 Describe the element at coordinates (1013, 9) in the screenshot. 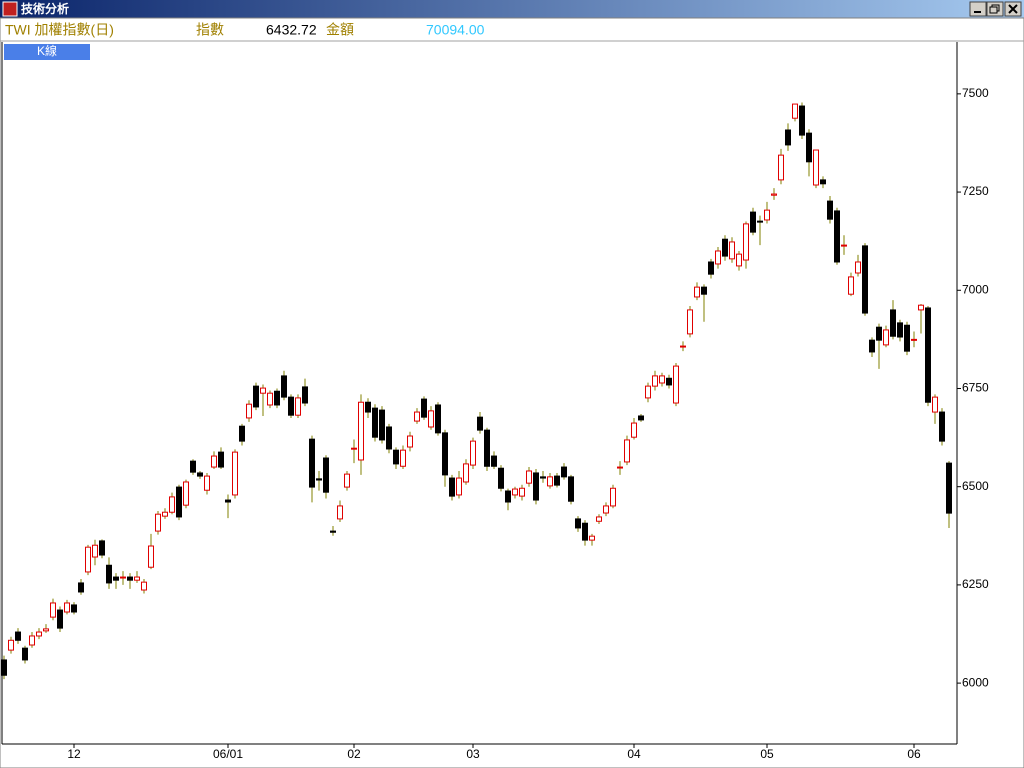

I see `close-glyph` at that location.